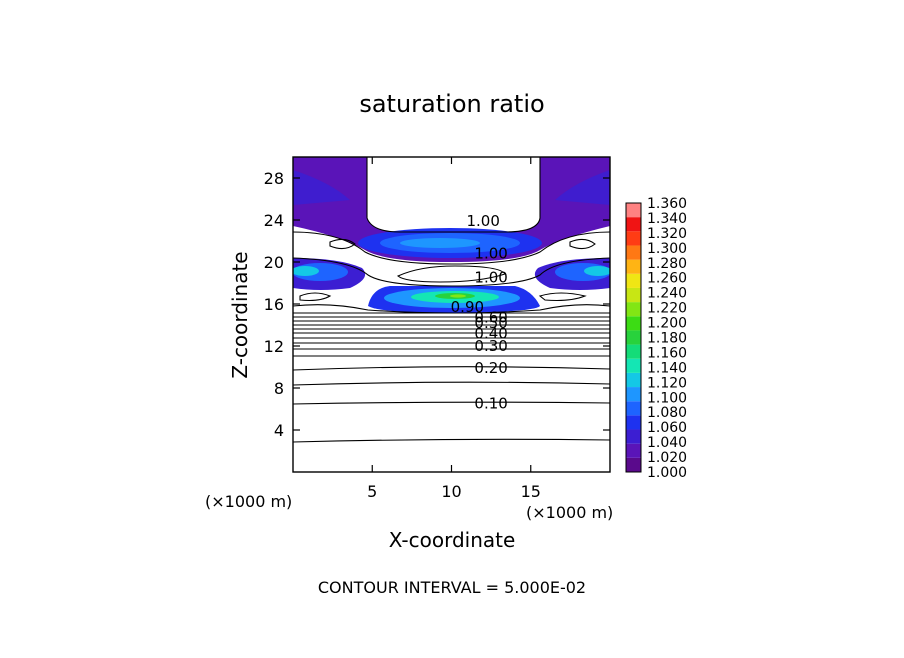 This screenshot has width=904, height=658. What do you see at coordinates (490, 404) in the screenshot?
I see `contour-label: 0.10` at bounding box center [490, 404].